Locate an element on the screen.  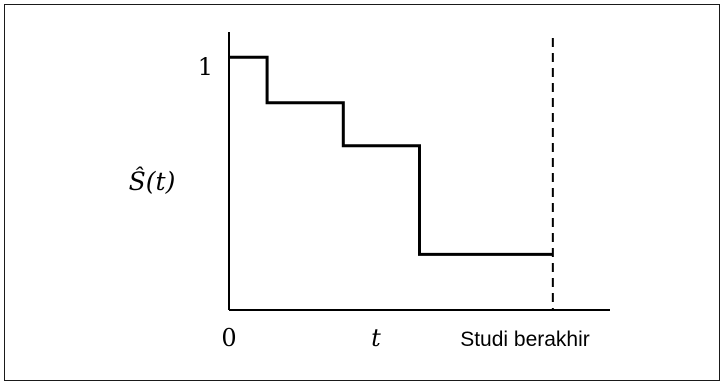
y-axis-label: Ŝ(t) is located at coordinates (152, 181).